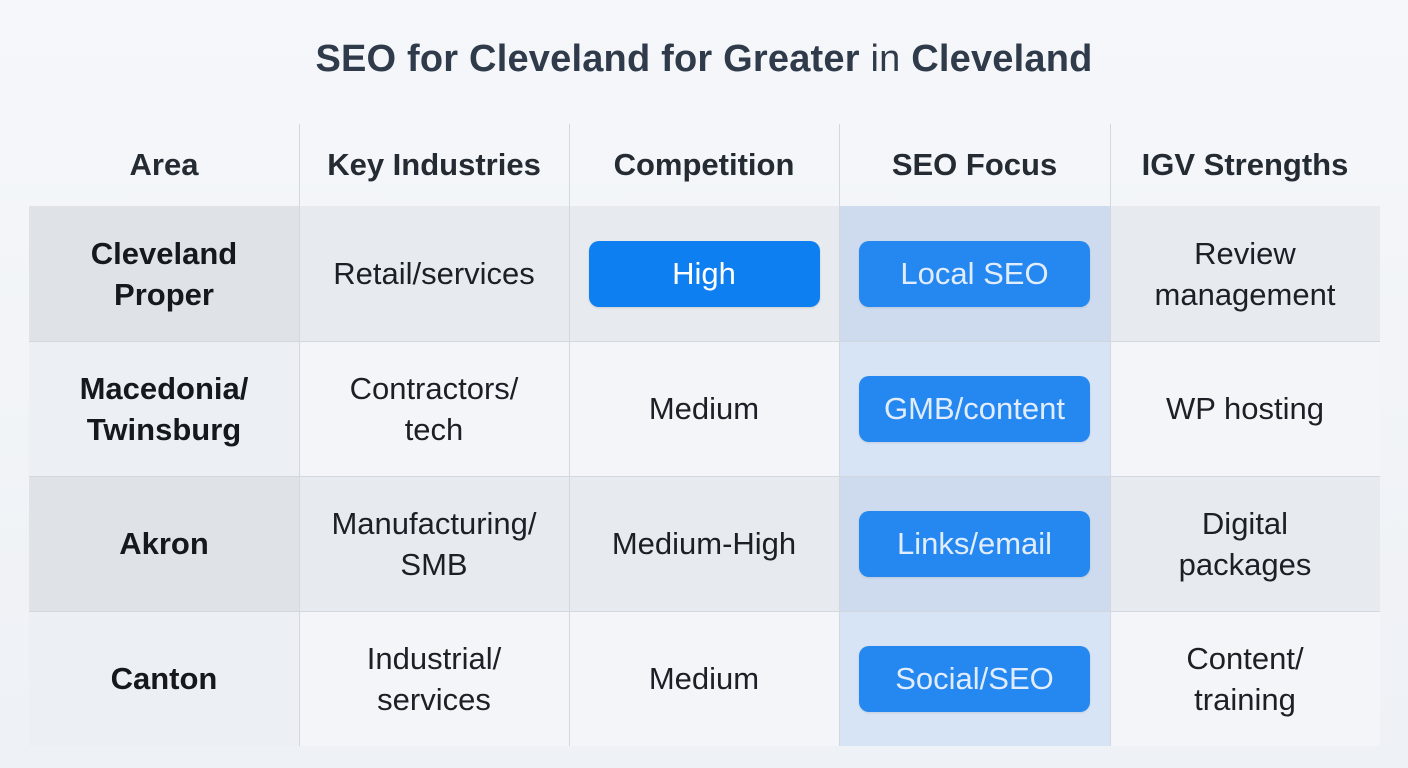  Describe the element at coordinates (434, 273) in the screenshot. I see `cell-key-industries: Retail/services` at that location.